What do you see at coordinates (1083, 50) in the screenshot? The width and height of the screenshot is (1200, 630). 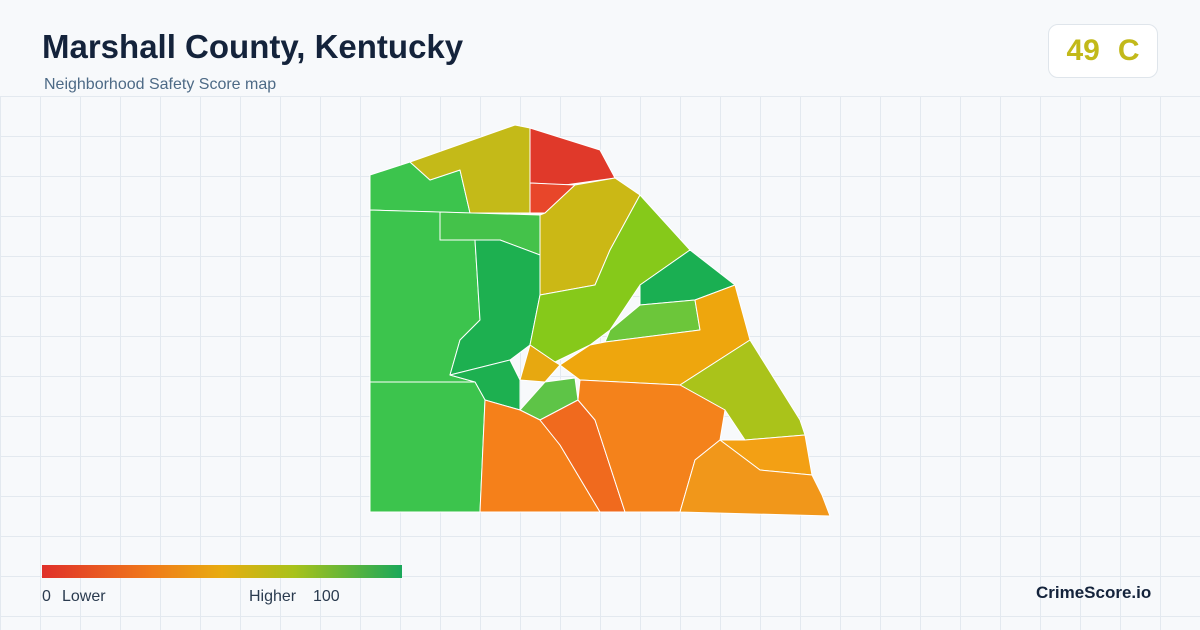 I see `score-value: 49` at bounding box center [1083, 50].